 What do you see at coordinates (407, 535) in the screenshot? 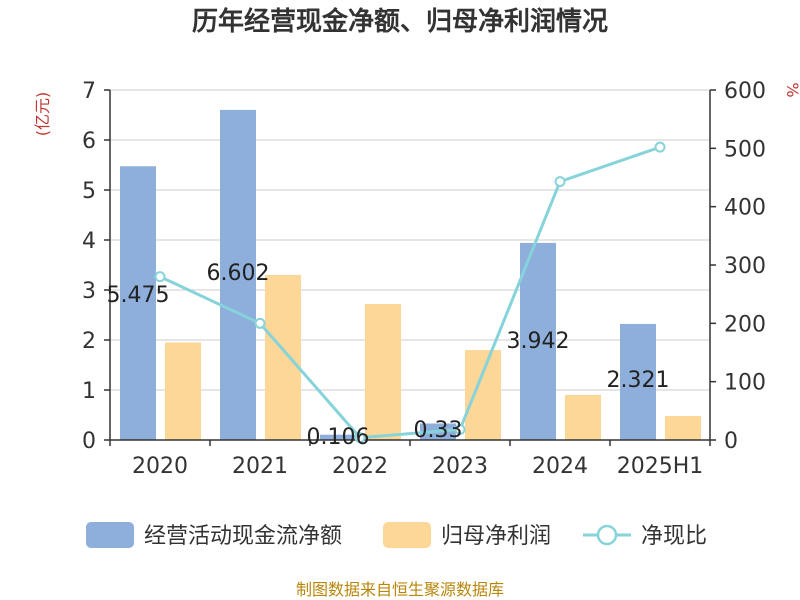
I see `legend-swatch-net-profit` at bounding box center [407, 535].